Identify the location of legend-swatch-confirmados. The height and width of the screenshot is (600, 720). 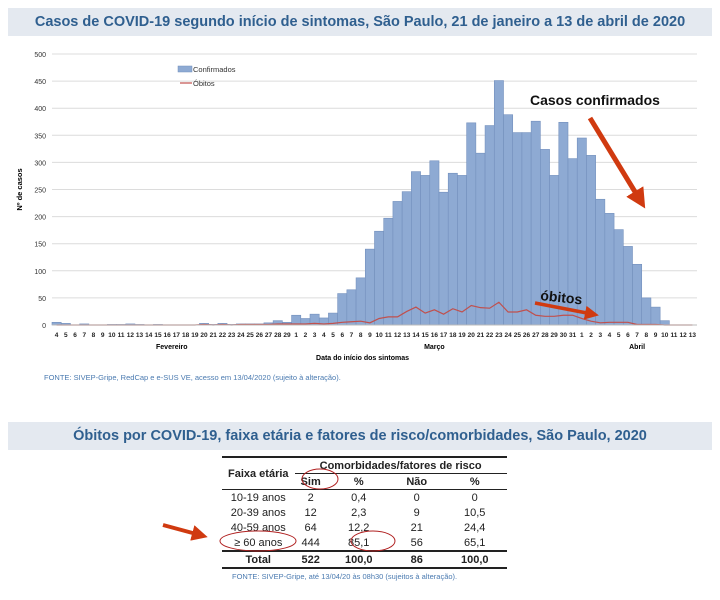
(185, 69).